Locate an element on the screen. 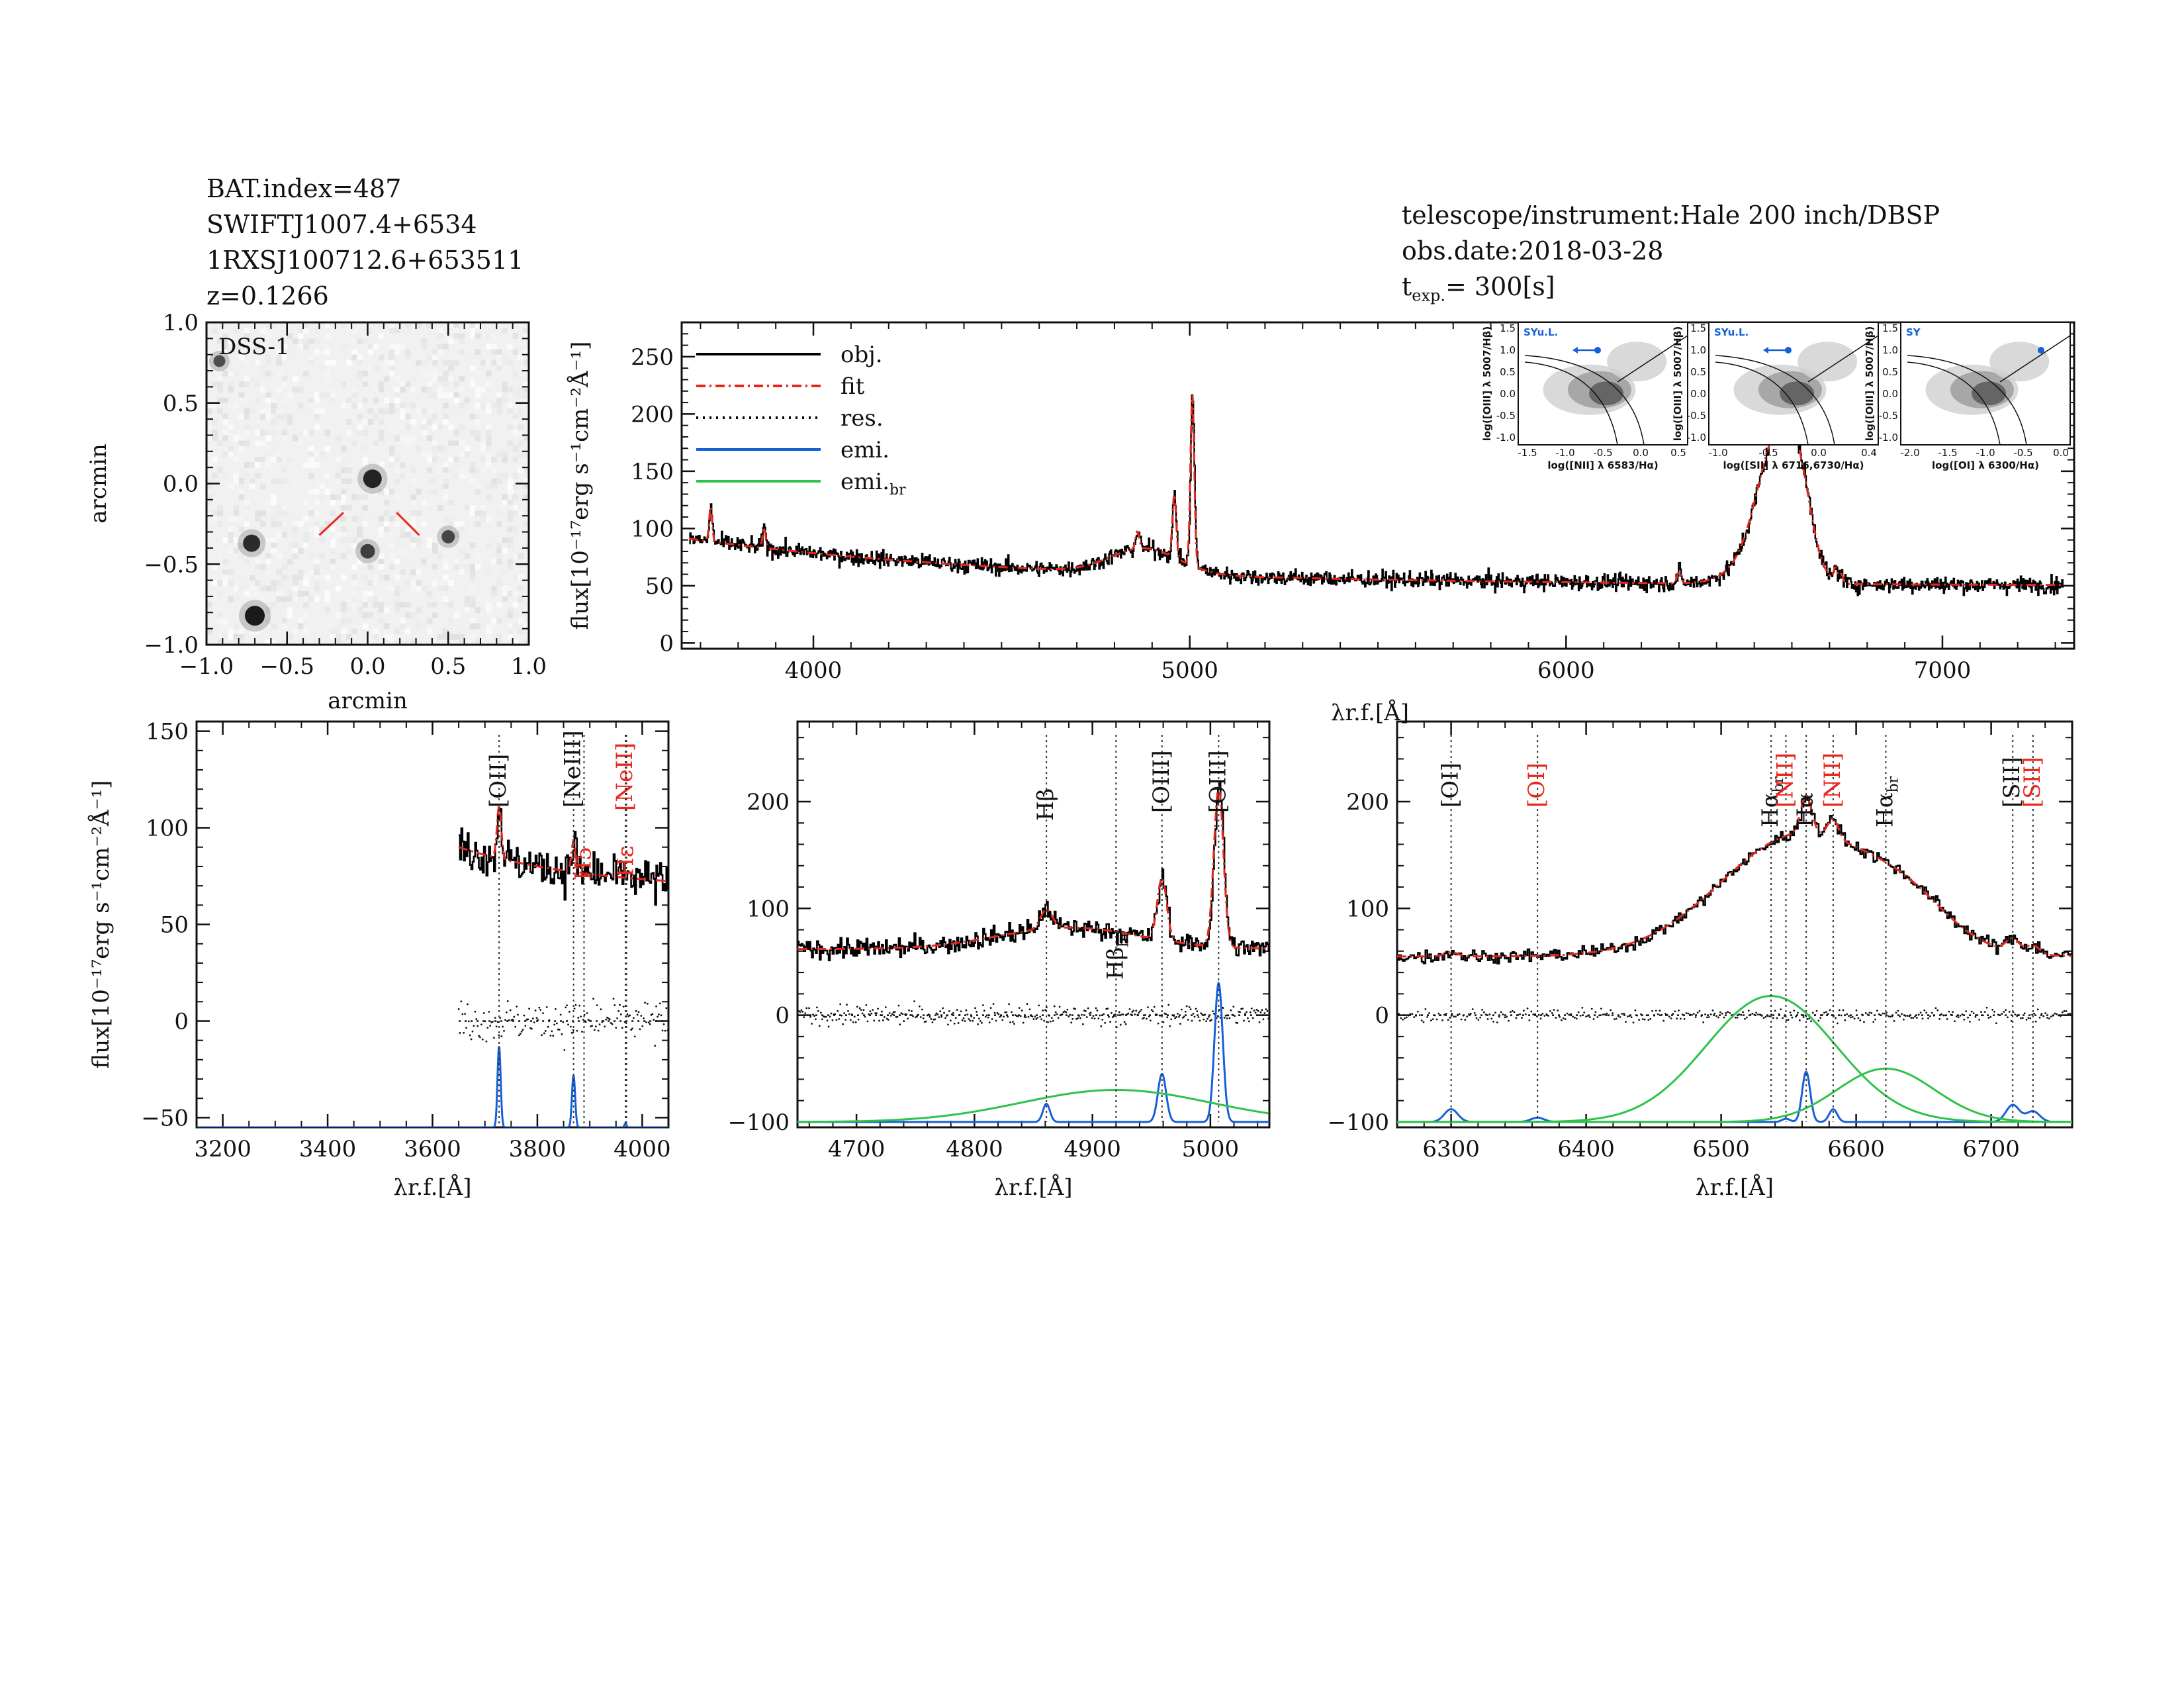 The width and height of the screenshot is (2184, 1688). legend-label: obj. is located at coordinates (862, 355).